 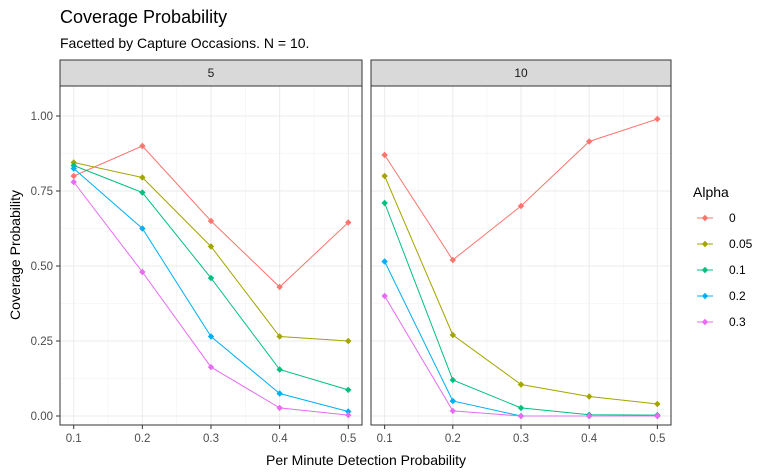 What do you see at coordinates (721, 322) in the screenshot?
I see `legend-entry: 0.3` at bounding box center [721, 322].